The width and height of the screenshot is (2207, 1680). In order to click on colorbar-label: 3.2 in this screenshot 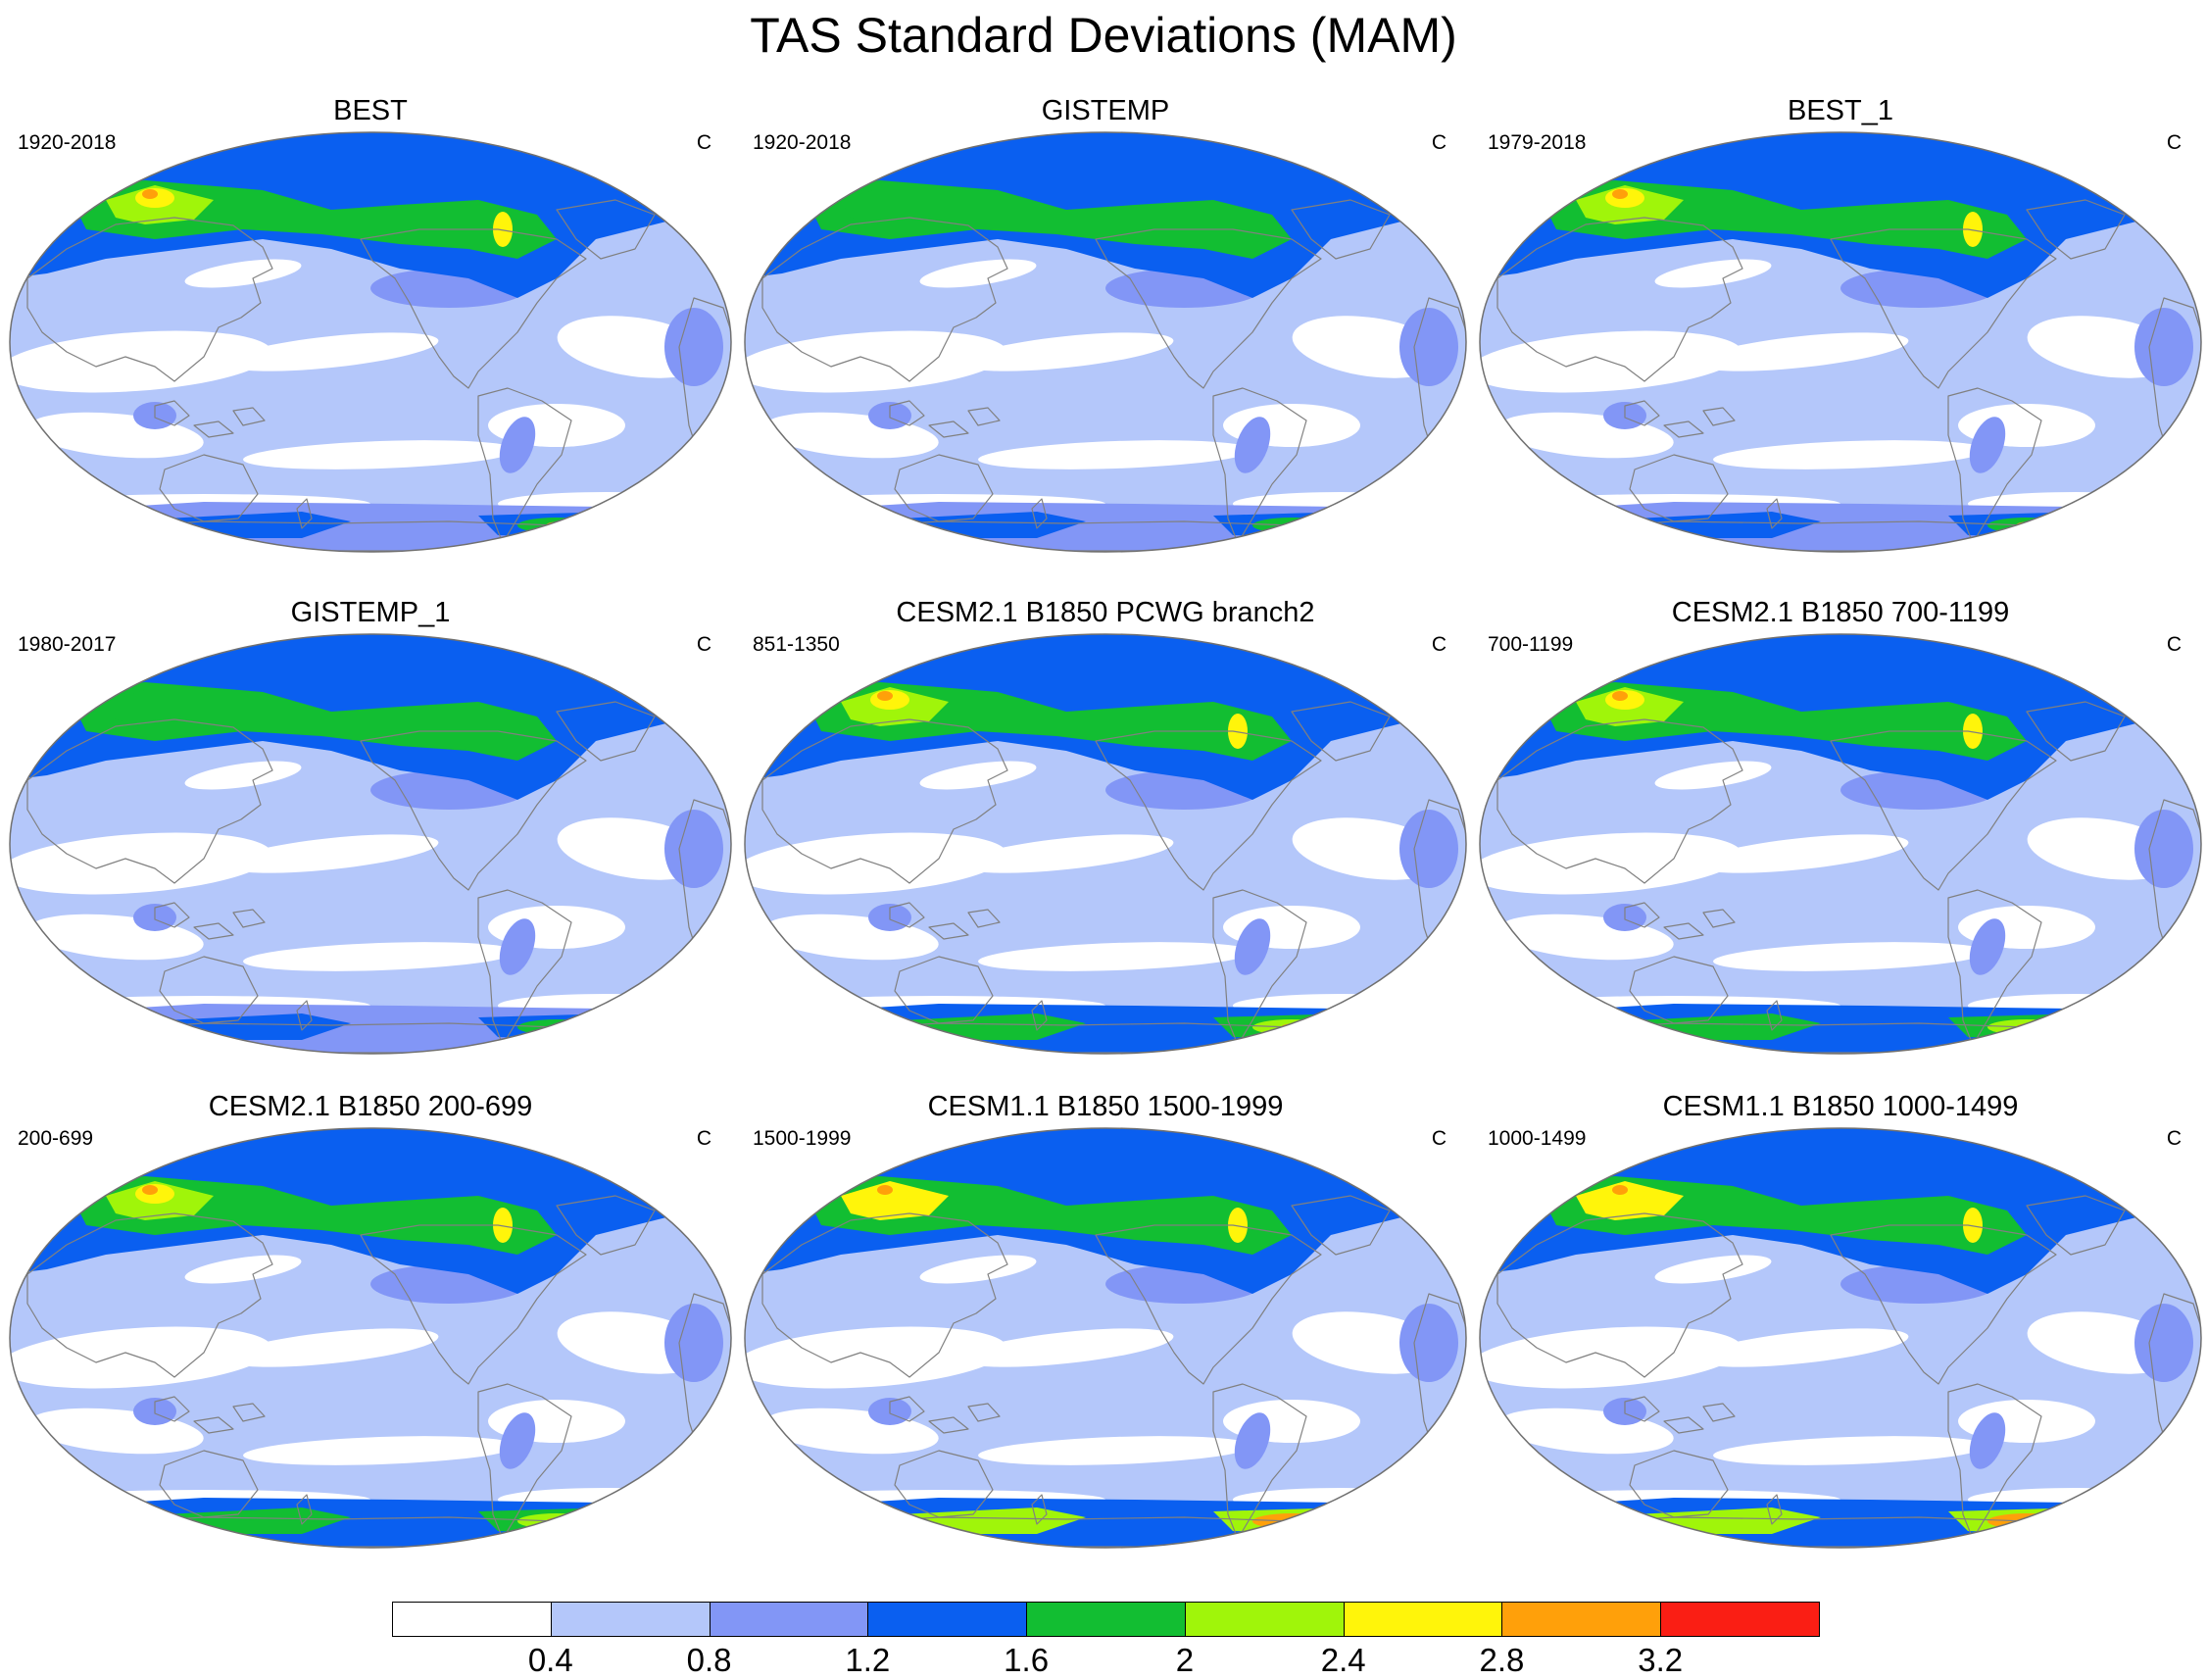, I will do `click(1661, 1660)`.